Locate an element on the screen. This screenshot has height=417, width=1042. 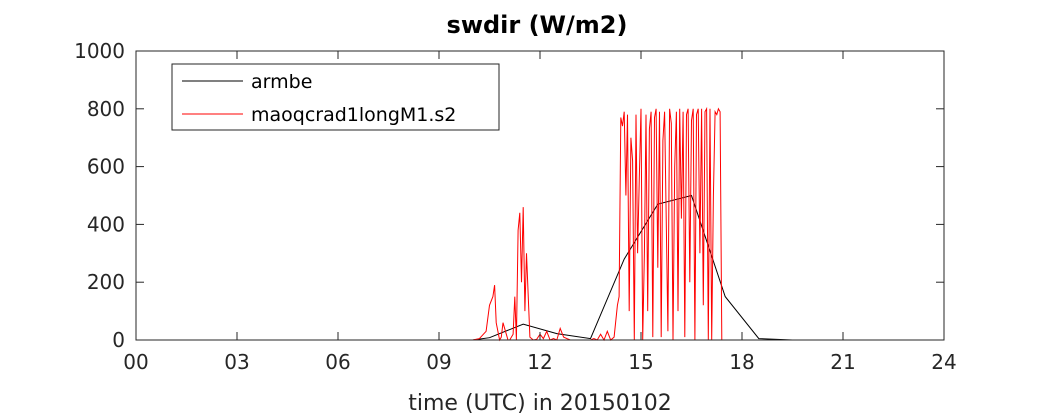
legend-label-maoqcrad1longM1: maoqcrad1longM1.s2 is located at coordinates (353, 115).